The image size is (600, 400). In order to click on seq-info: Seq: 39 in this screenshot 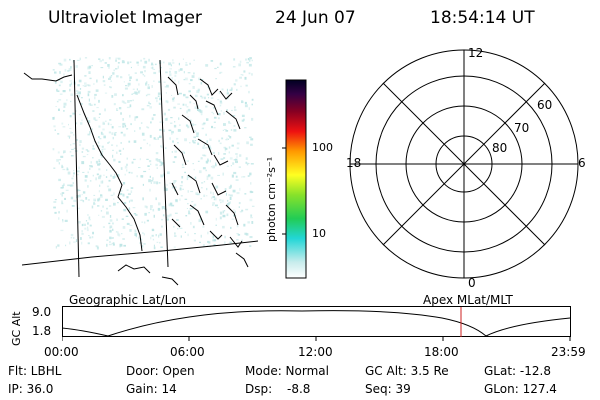, I will do `click(388, 389)`.